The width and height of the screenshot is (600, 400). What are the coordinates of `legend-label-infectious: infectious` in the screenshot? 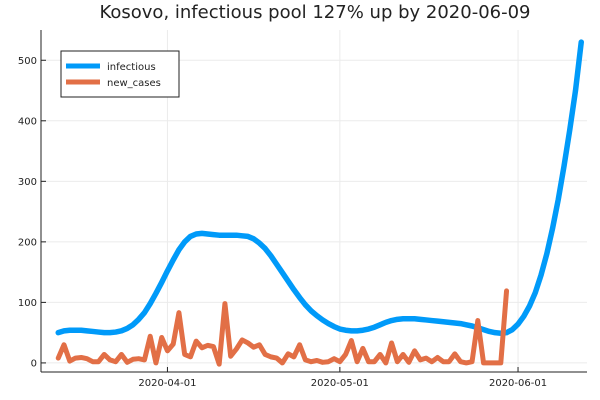 It's located at (131, 67).